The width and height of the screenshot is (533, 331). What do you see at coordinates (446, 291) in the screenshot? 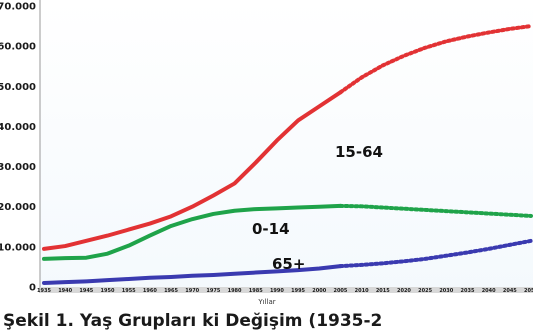
I see `x-tick-label: 2030` at bounding box center [446, 291].